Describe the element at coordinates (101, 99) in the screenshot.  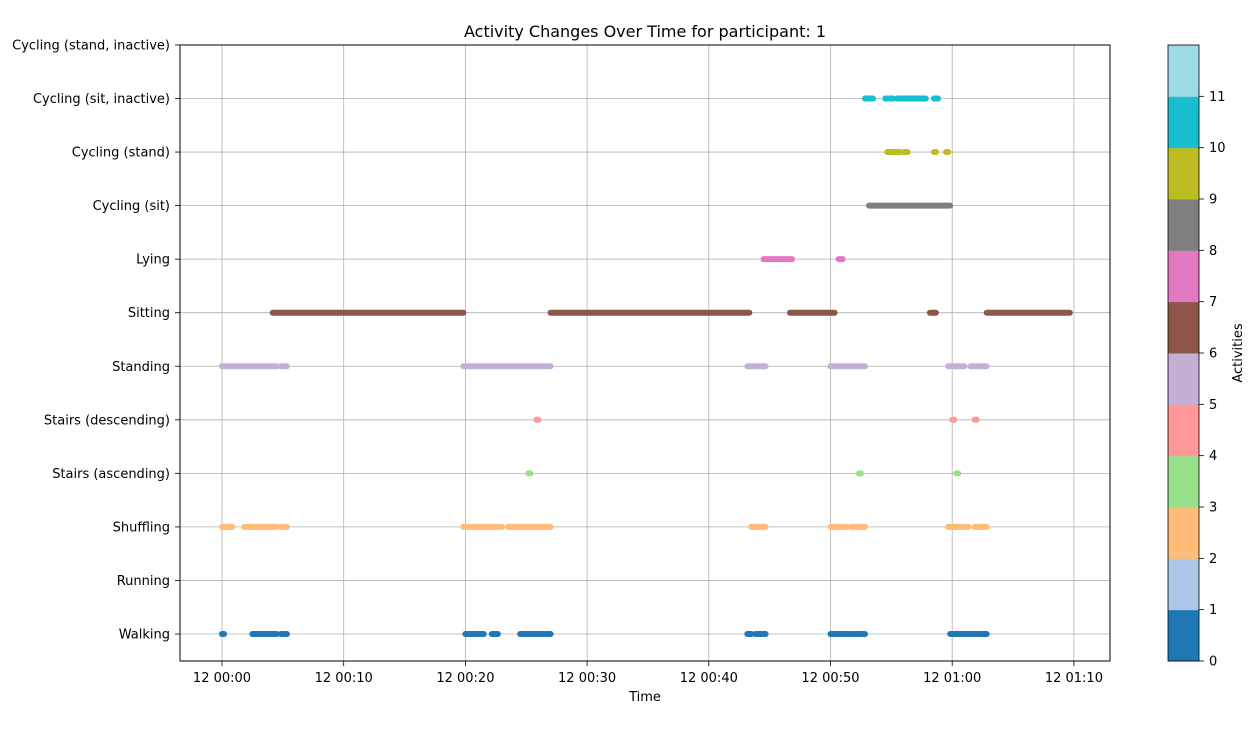
I see `y-tick-label-cycling-sit-inactive: Cycling (sit, inactive)` at that location.